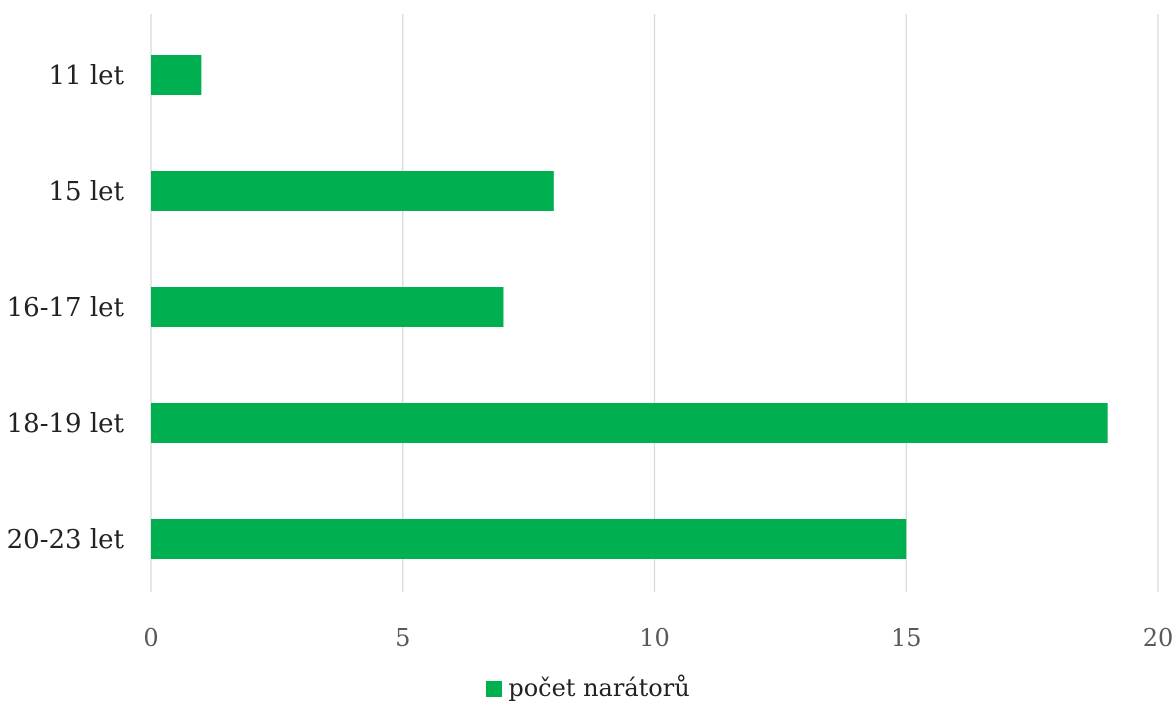  I want to click on category-label: 18-19 let, so click(66, 424).